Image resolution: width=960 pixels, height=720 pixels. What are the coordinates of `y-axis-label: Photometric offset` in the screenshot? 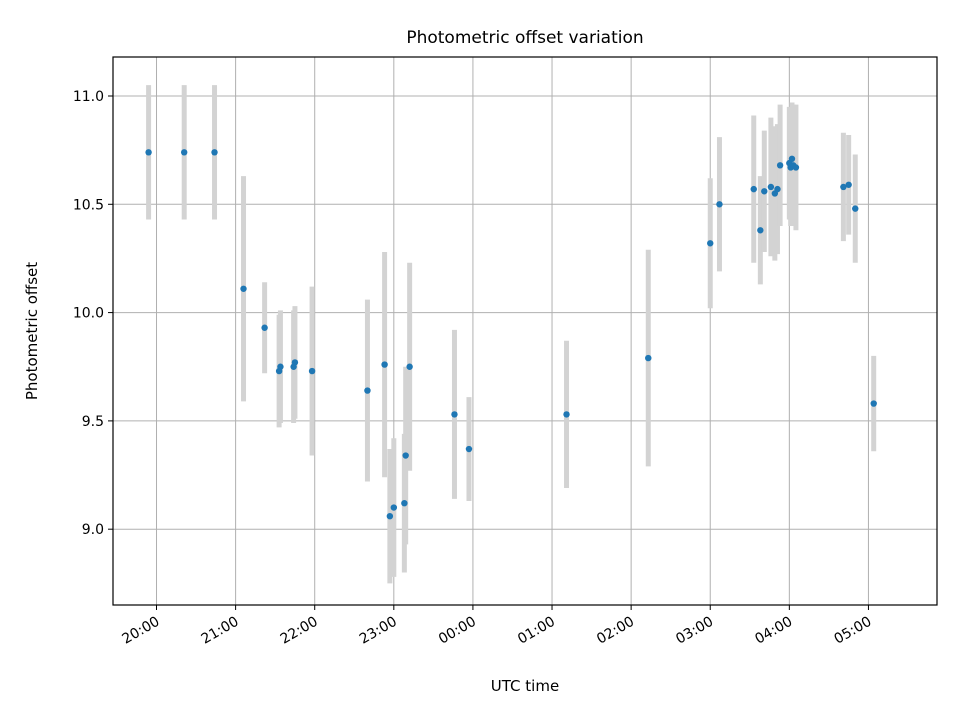 It's located at (32, 331).